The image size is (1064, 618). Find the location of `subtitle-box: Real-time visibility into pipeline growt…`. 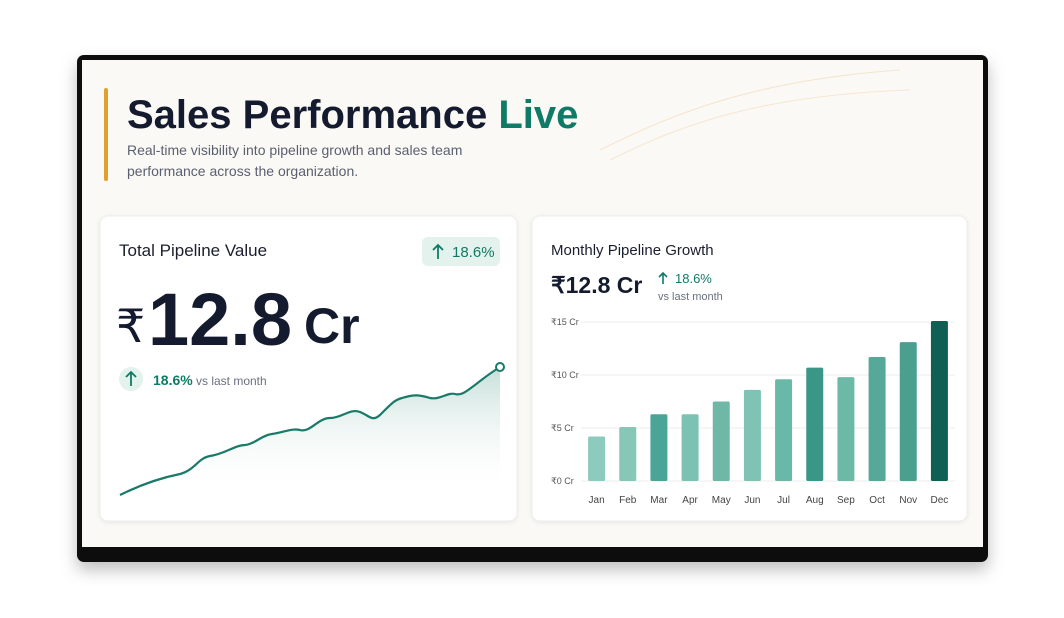

subtitle-box: Real-time visibility into pipeline growt… is located at coordinates (295, 160).